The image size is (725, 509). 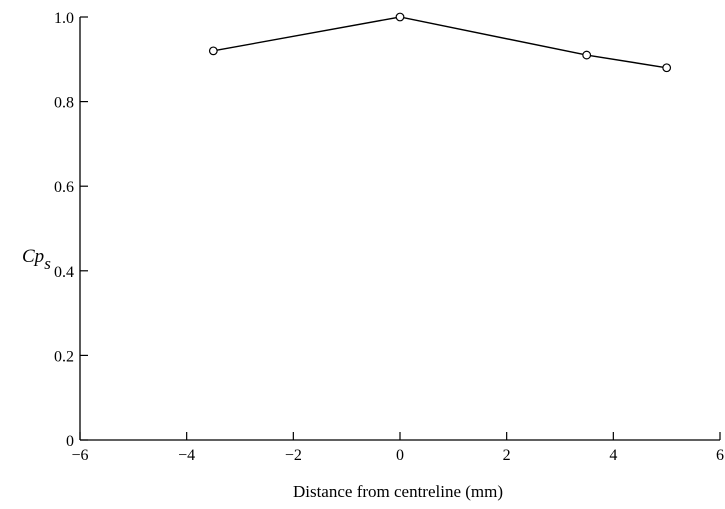 What do you see at coordinates (64, 187) in the screenshot?
I see `y-tick-label: 0.6` at bounding box center [64, 187].